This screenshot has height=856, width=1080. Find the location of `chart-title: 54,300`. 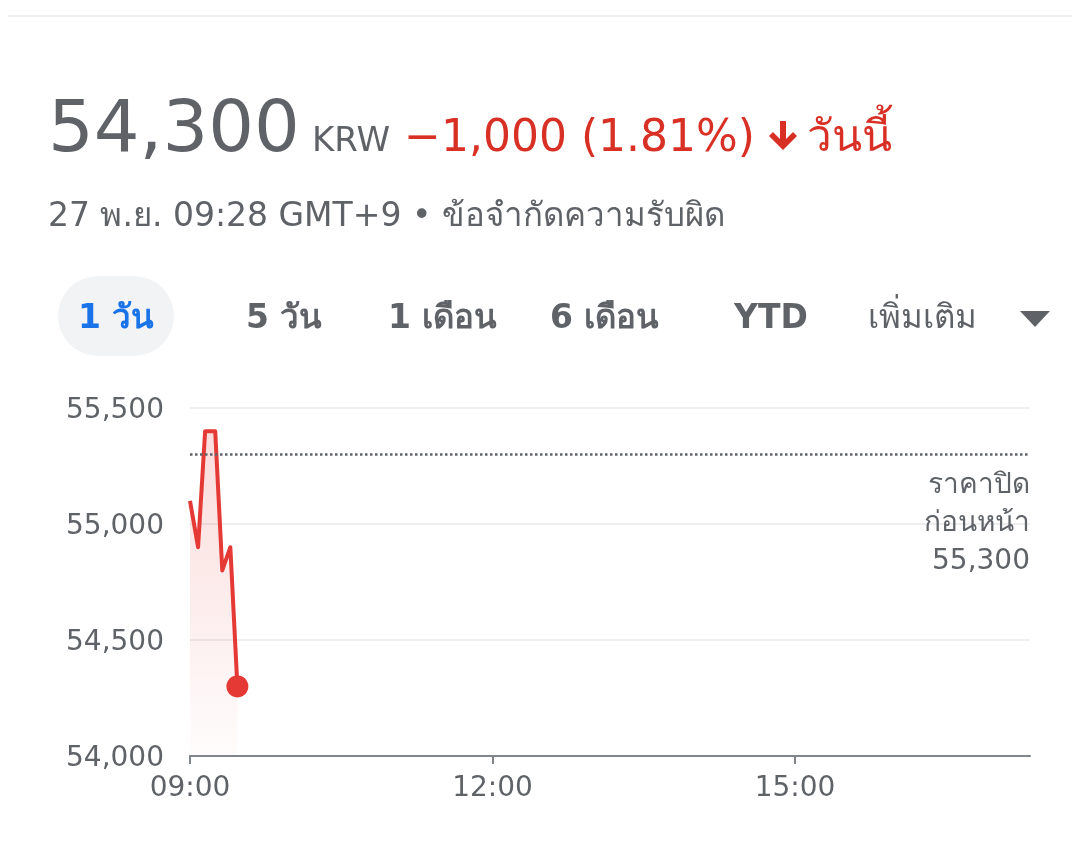

chart-title: 54,300 is located at coordinates (174, 126).